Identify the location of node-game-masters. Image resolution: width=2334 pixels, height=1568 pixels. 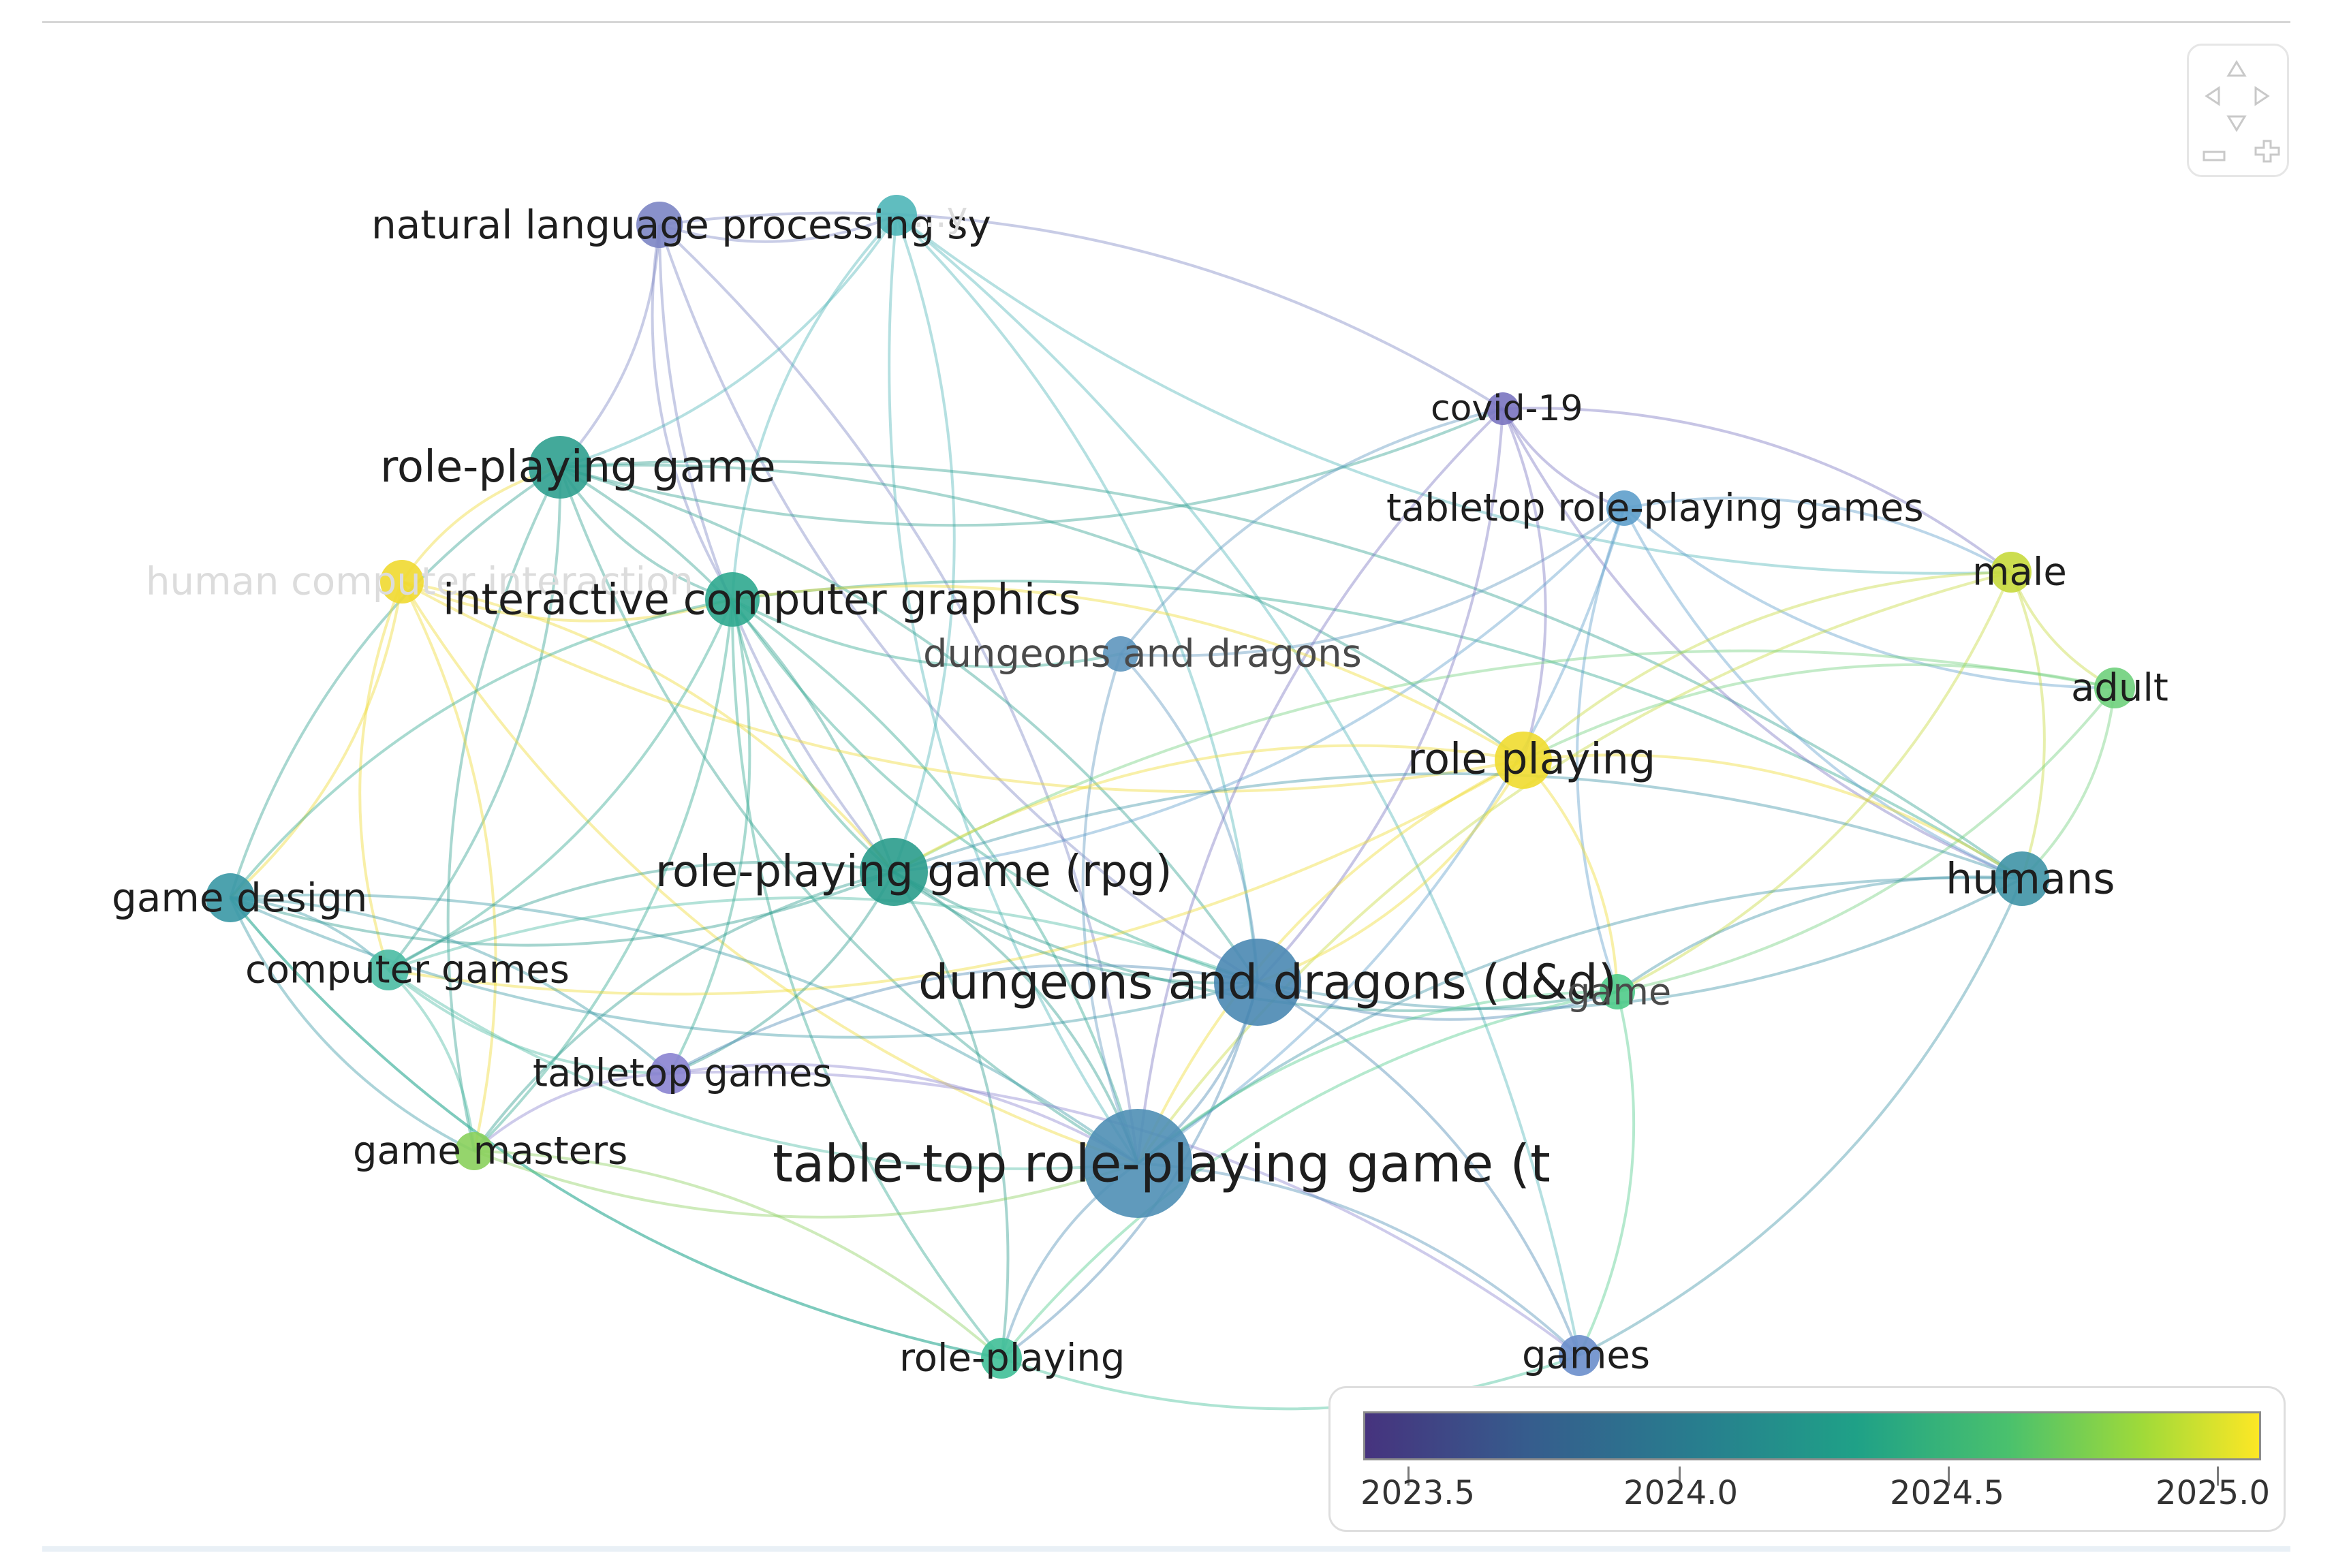
(474, 1151).